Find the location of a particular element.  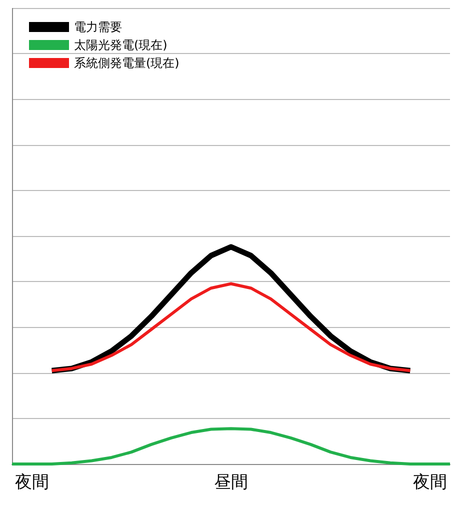

legend-label: 電力需要 is located at coordinates (98, 27).